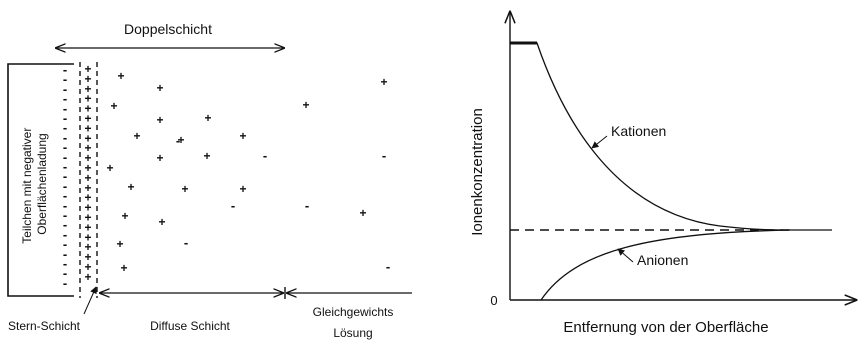  What do you see at coordinates (665, 327) in the screenshot?
I see `x-axis-label: Entfernung von der Oberfläche` at bounding box center [665, 327].